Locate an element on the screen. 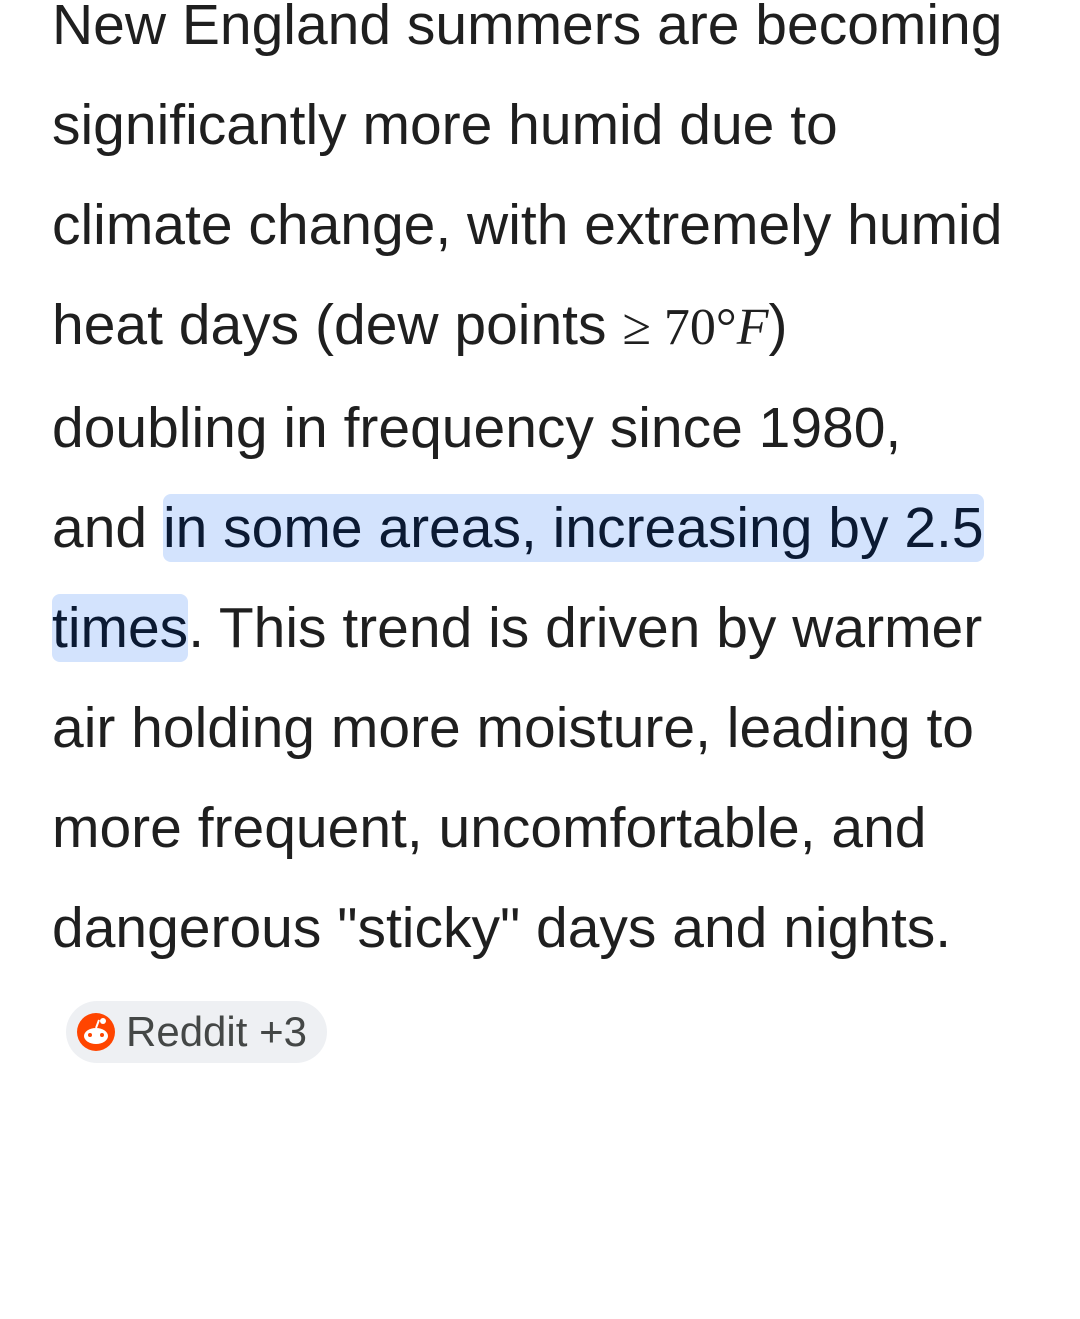 This screenshot has height=1319, width=1080. math-expression: ≥ 70°F is located at coordinates (695, 327).